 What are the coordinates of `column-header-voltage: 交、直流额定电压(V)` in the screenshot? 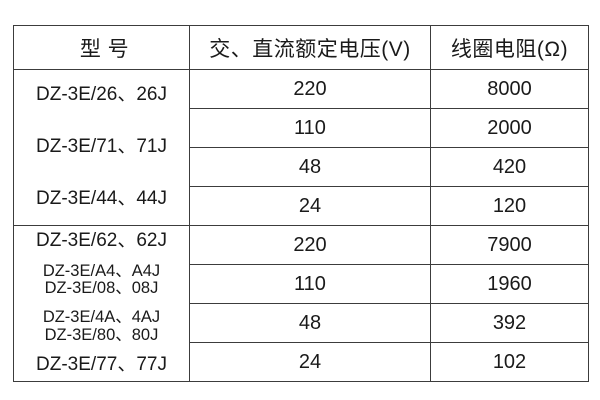 It's located at (310, 47).